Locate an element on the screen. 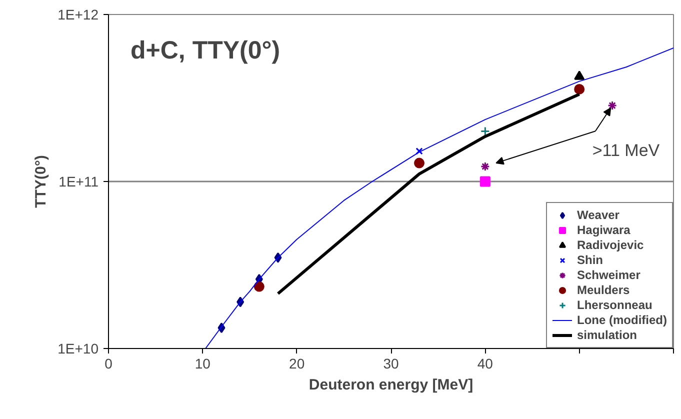 The image size is (681, 419). legend-label: Radivojevic is located at coordinates (610, 245).